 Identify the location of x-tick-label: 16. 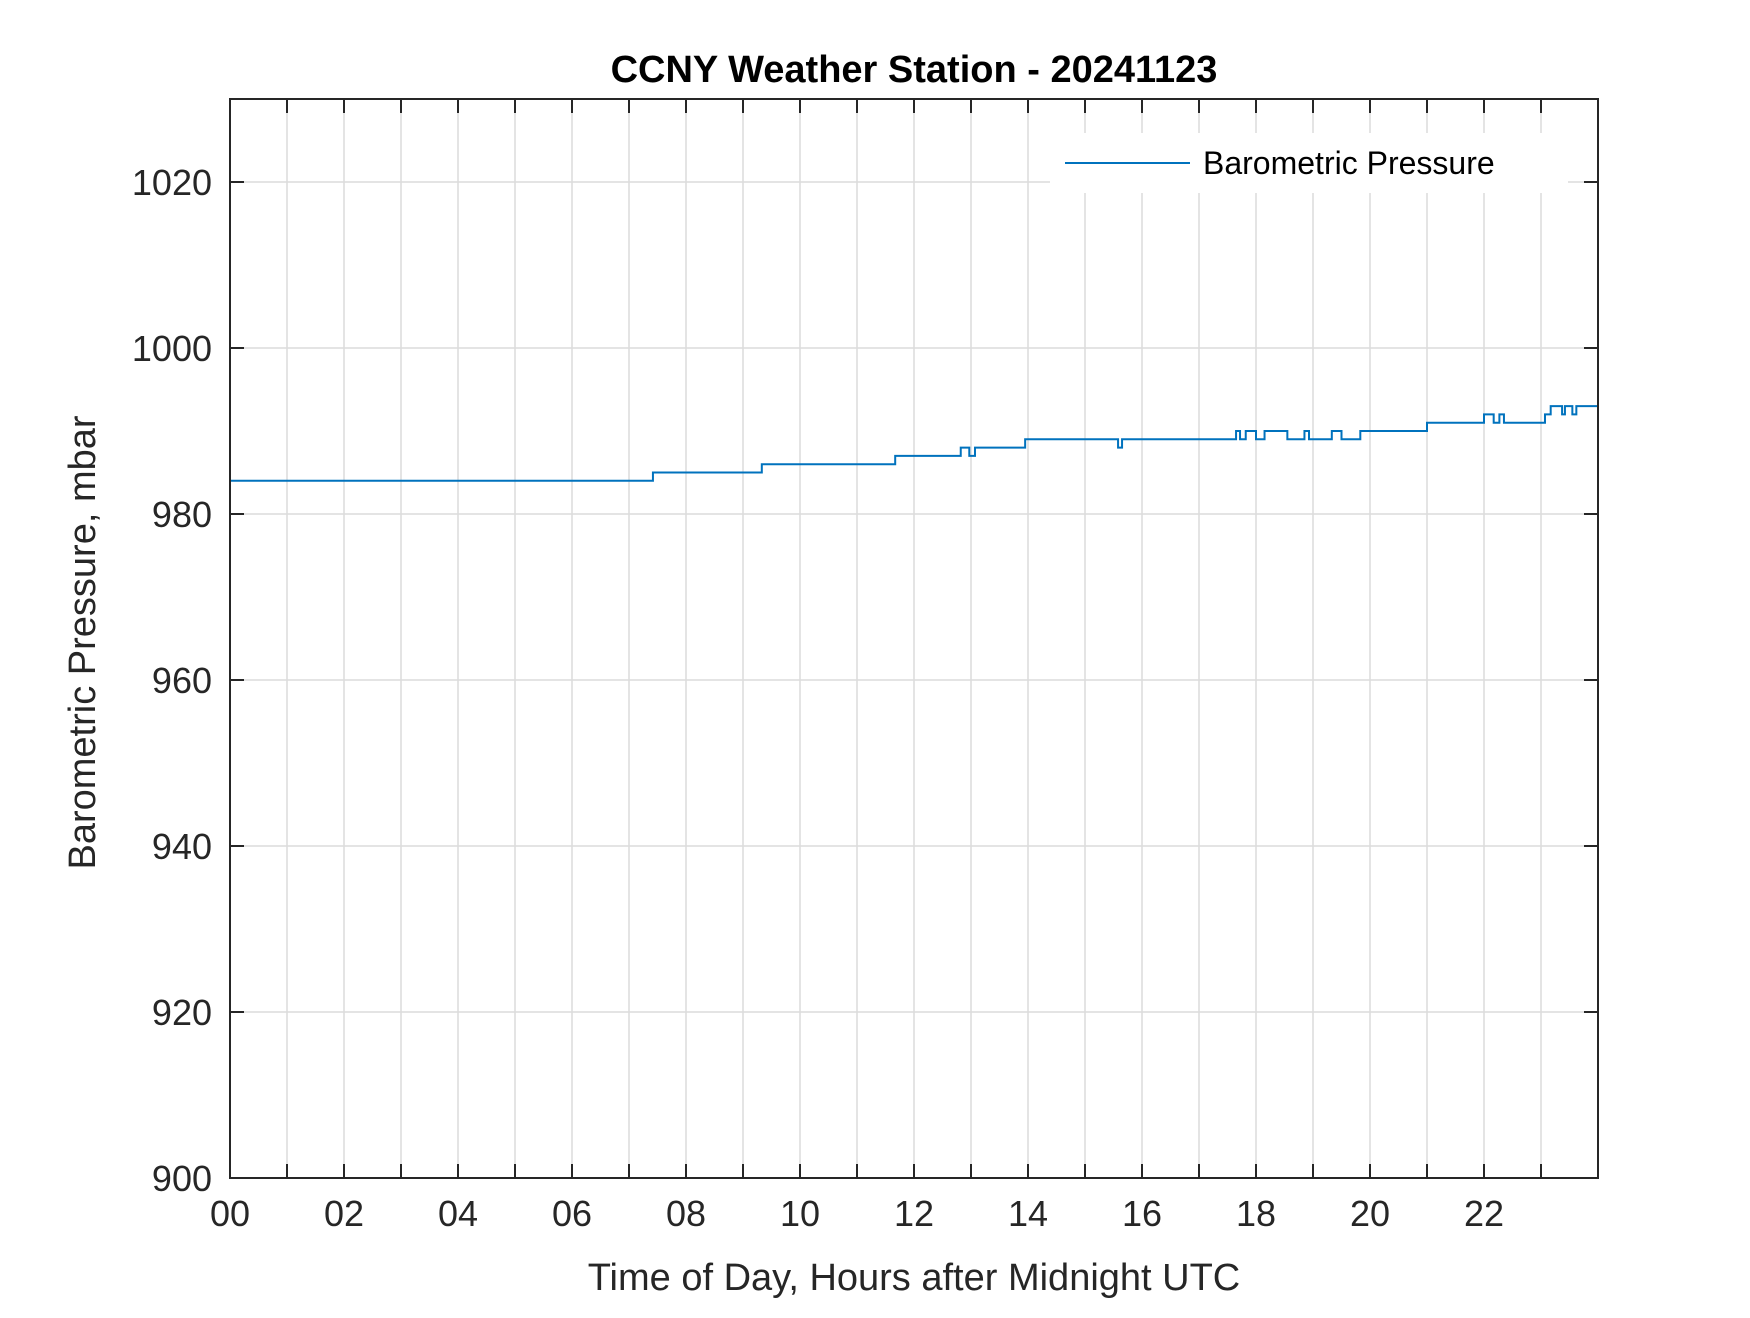
(1142, 1213).